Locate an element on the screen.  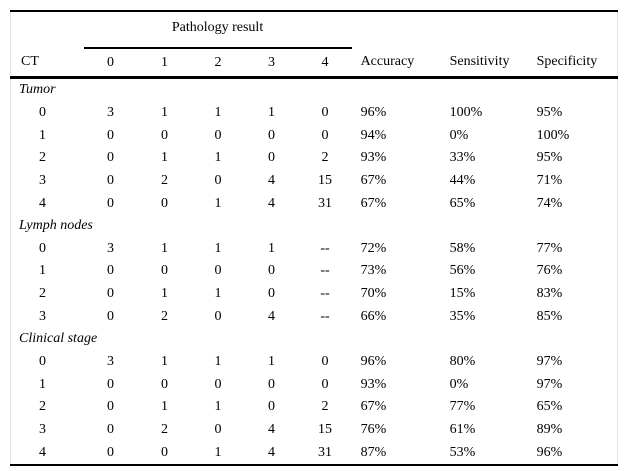
data-row: 0 3 1 1 1 0 96% 80% 97% is located at coordinates (314, 362).